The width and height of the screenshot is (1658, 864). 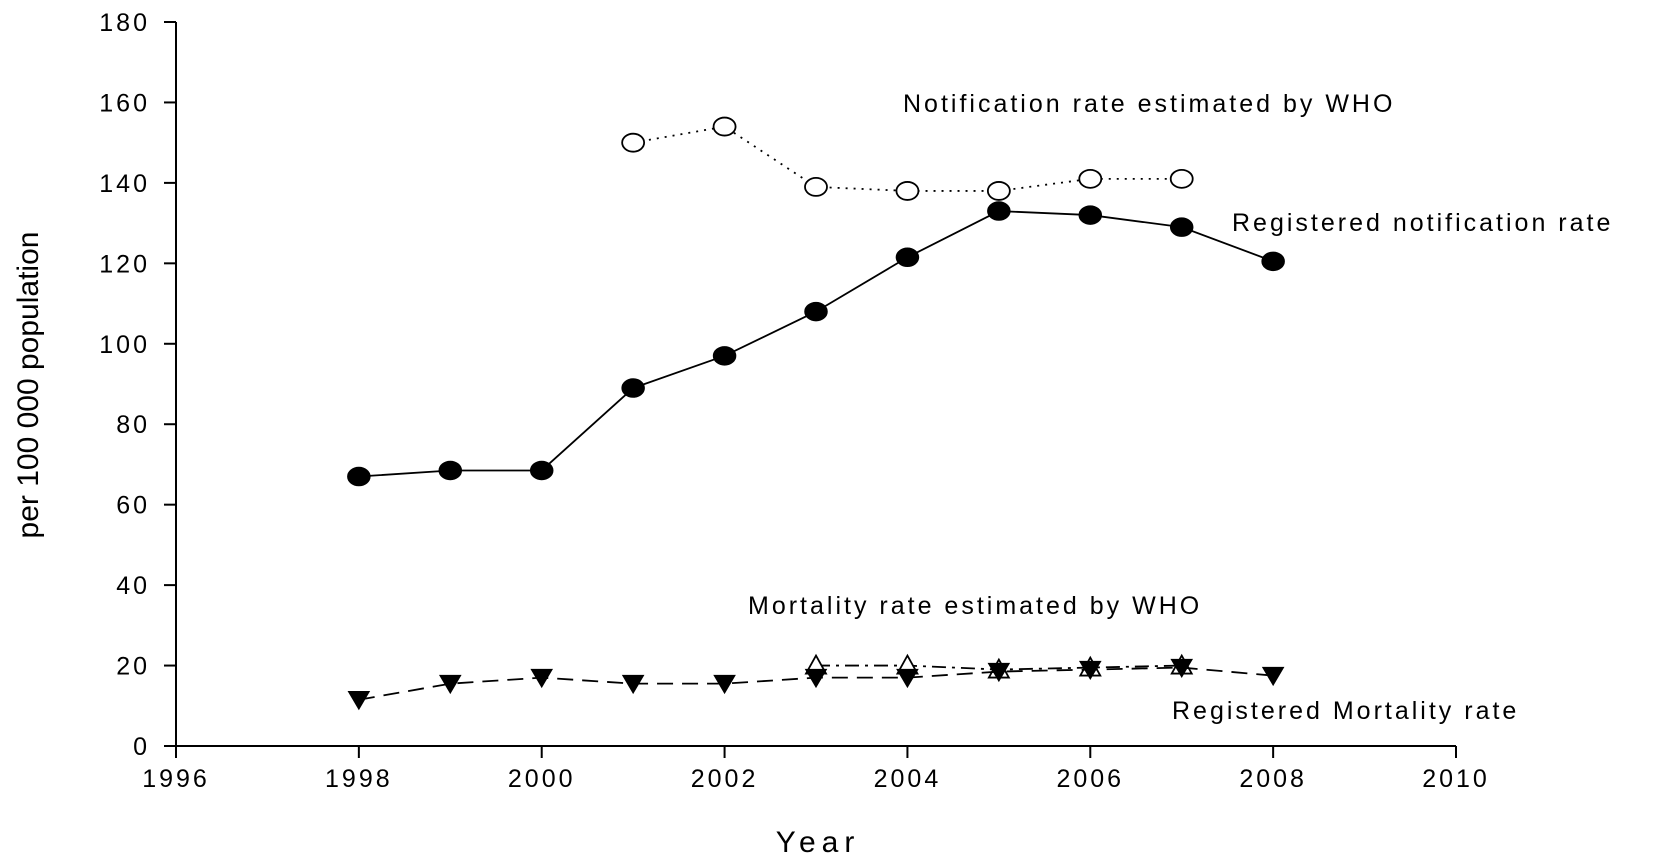 What do you see at coordinates (28, 385) in the screenshot?
I see `y-axis-title: per 100 000 population` at bounding box center [28, 385].